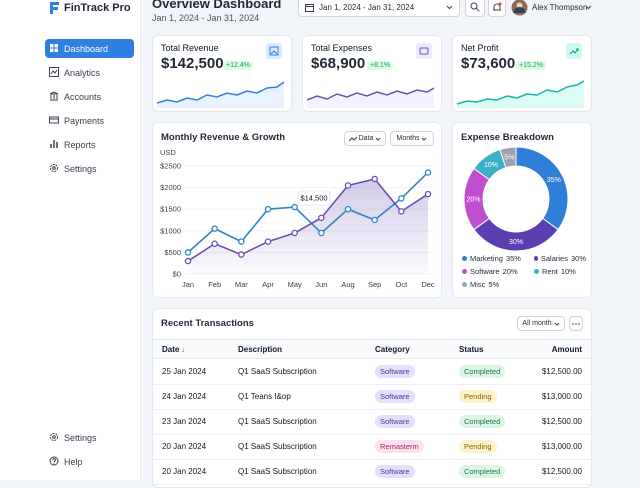 The image size is (640, 488). I want to click on nav-label: Help, so click(73, 461).